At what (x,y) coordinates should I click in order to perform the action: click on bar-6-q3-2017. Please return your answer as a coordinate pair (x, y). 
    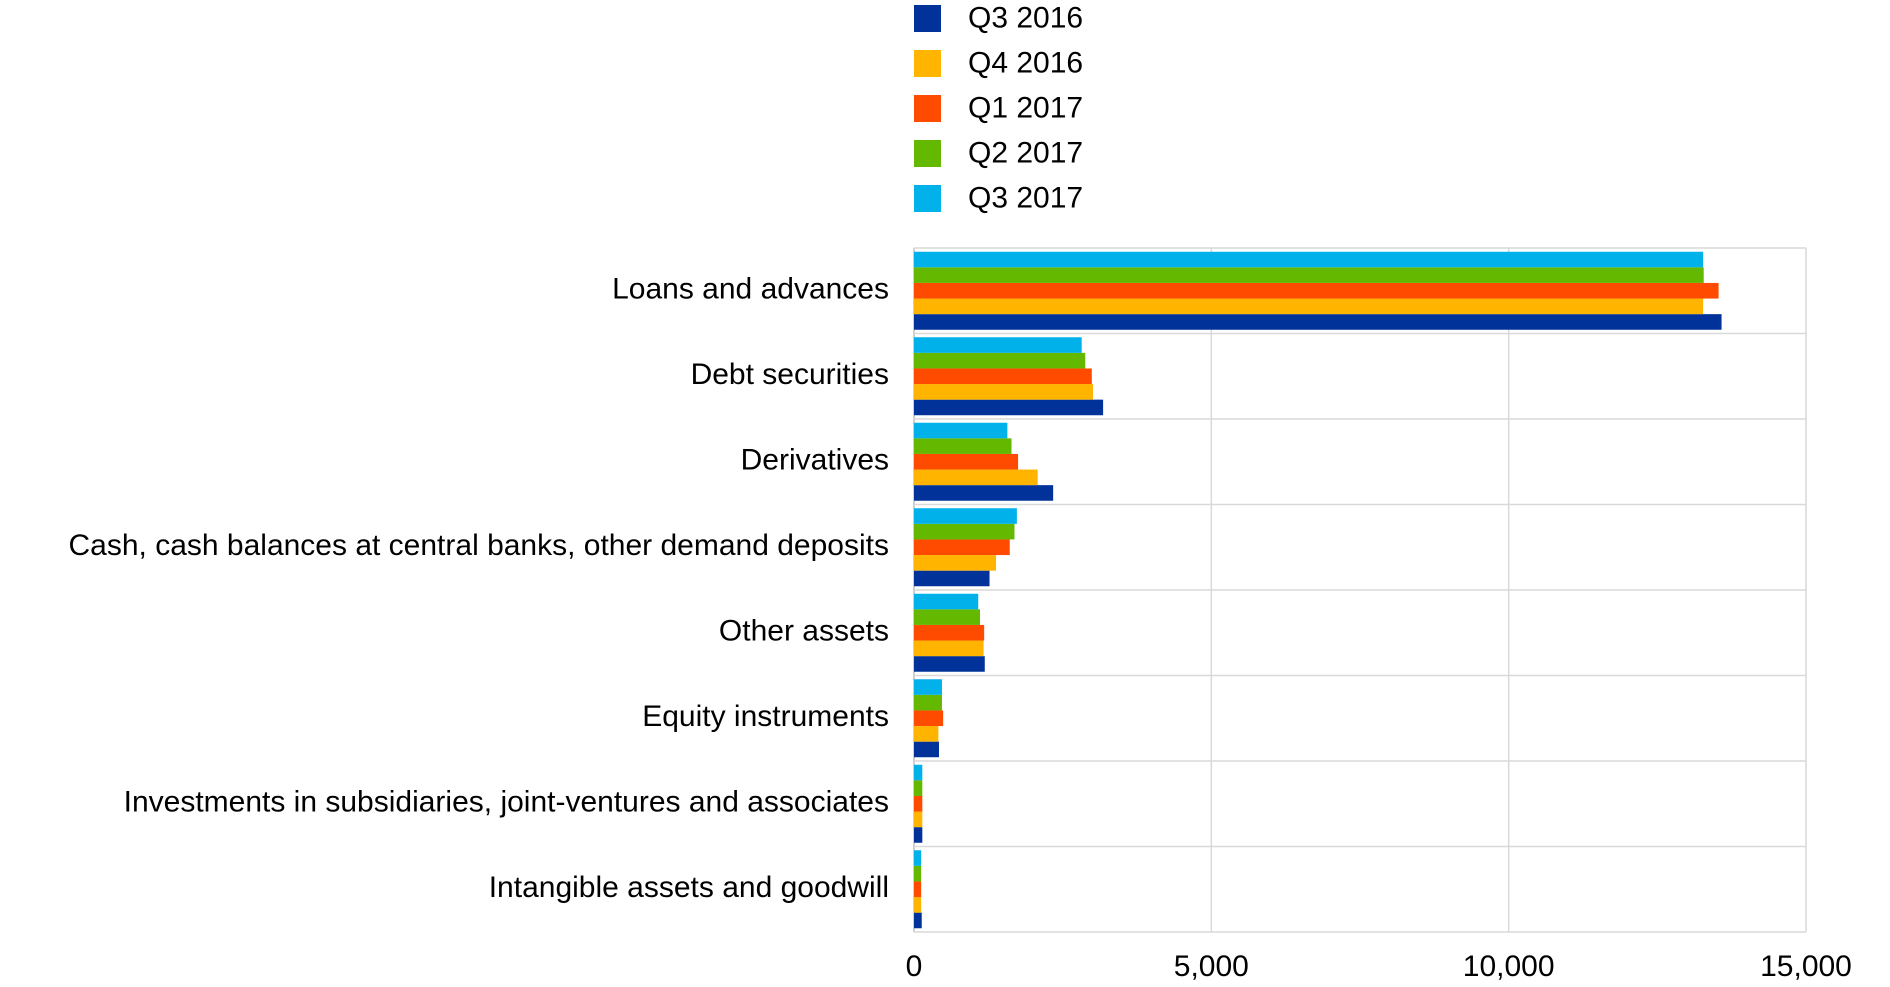
    Looking at the image, I should click on (928, 687).